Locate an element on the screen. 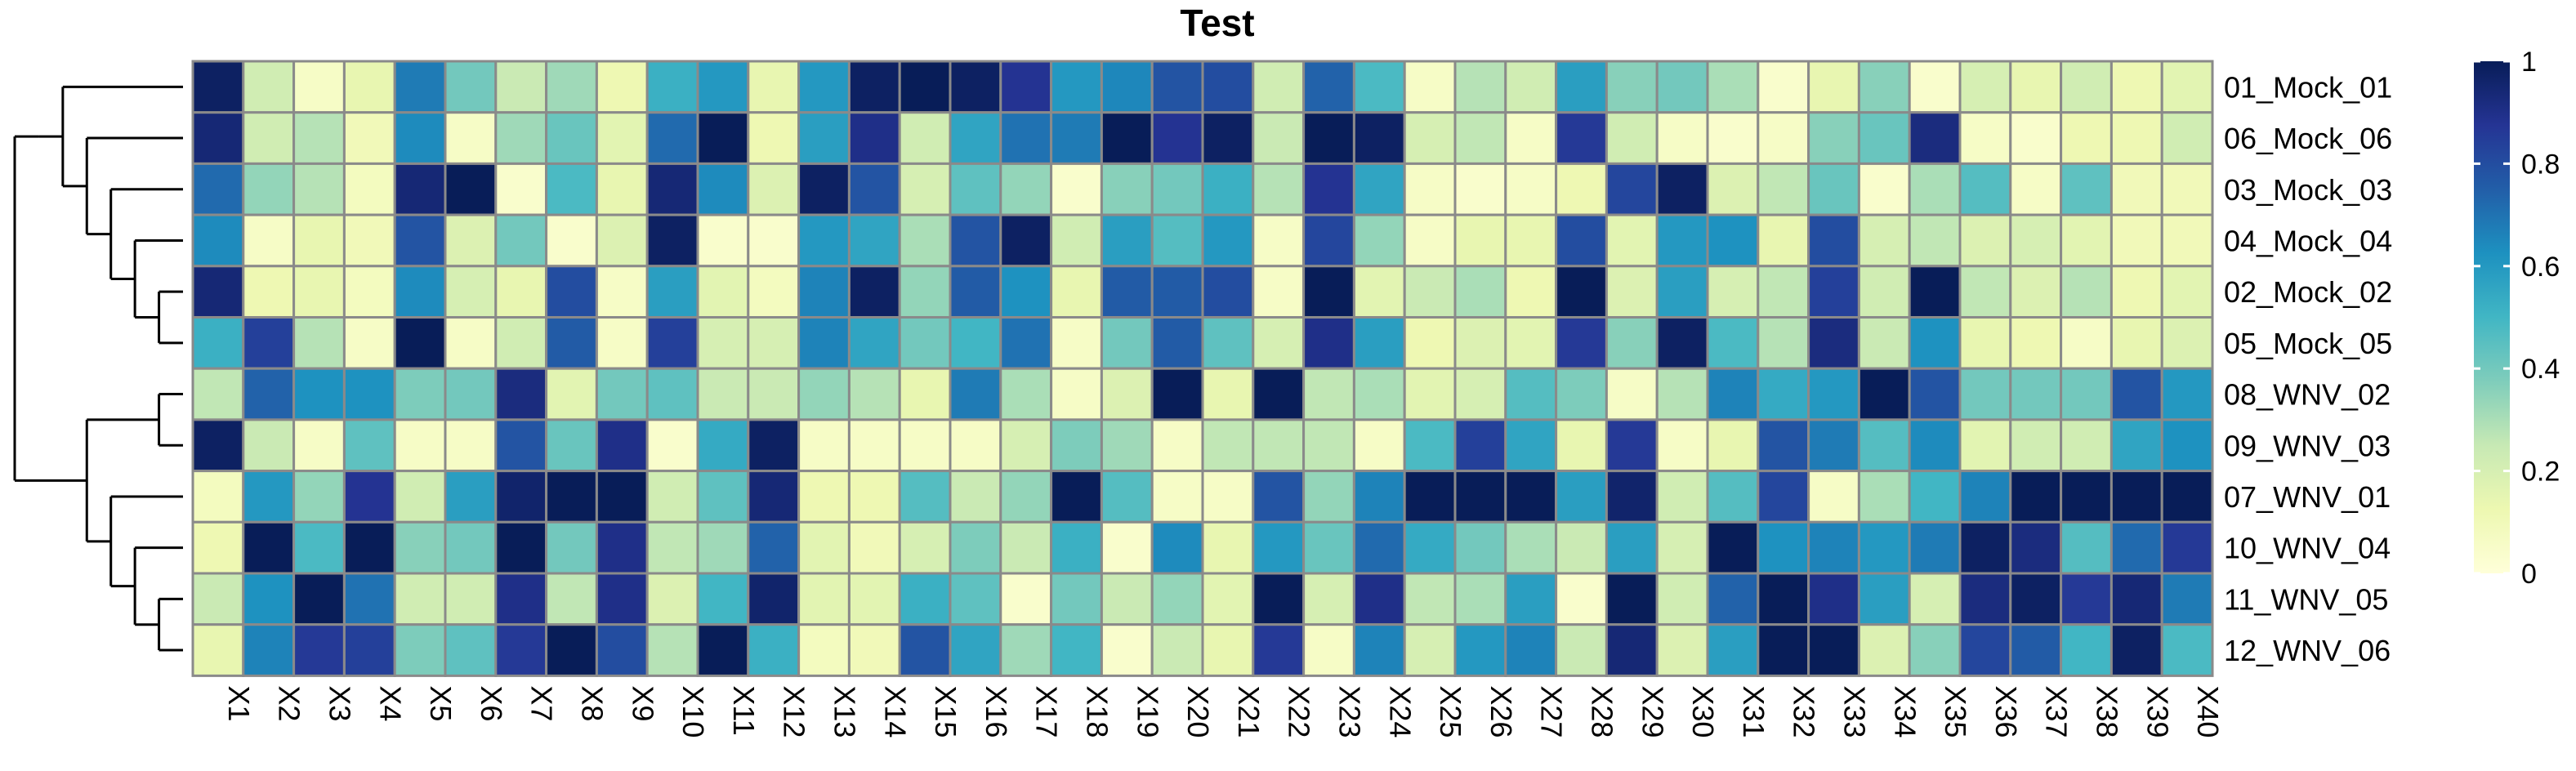  column-label: X5 is located at coordinates (441, 703).